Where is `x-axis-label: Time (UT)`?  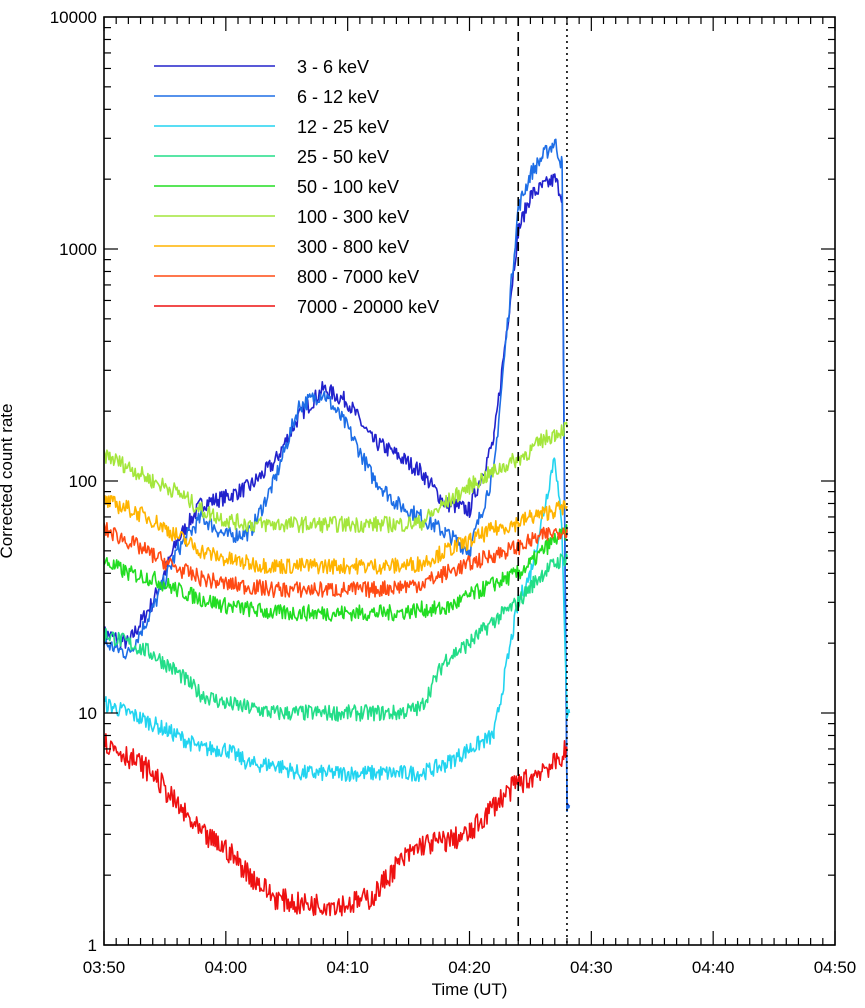
x-axis-label: Time (UT) is located at coordinates (470, 989).